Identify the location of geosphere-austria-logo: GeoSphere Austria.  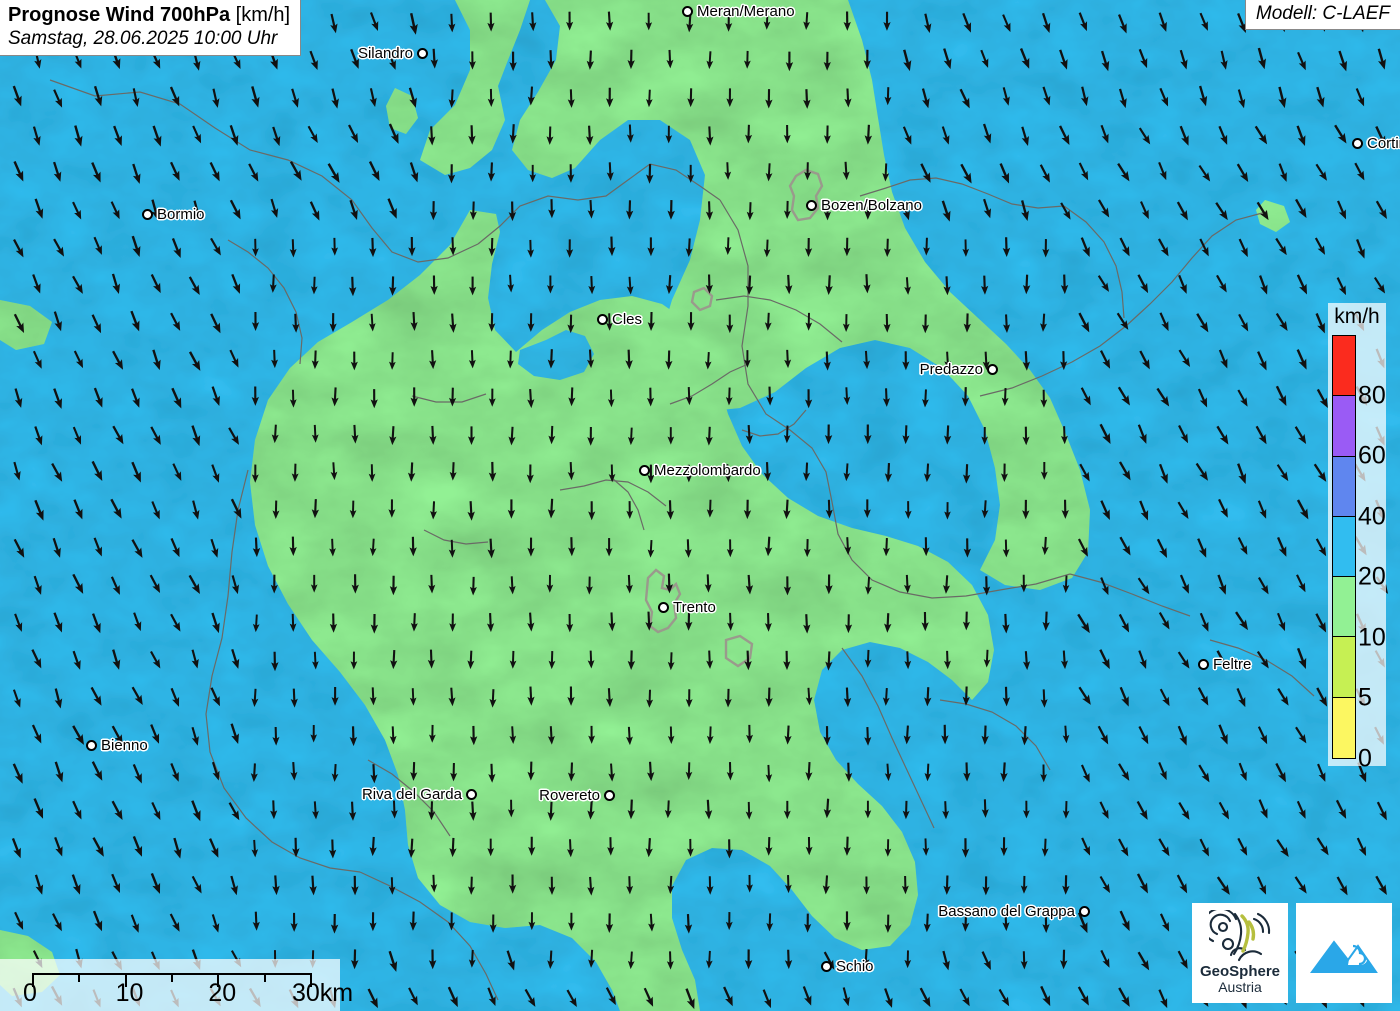
(1240, 953).